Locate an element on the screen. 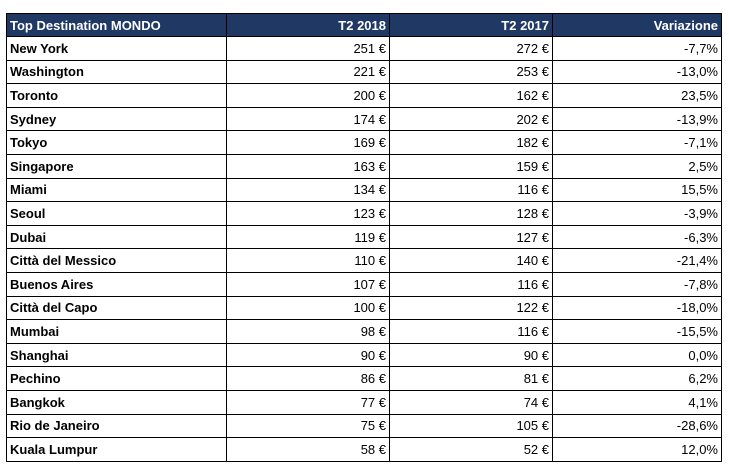  cell-q2-2017: 159 € is located at coordinates (471, 166).